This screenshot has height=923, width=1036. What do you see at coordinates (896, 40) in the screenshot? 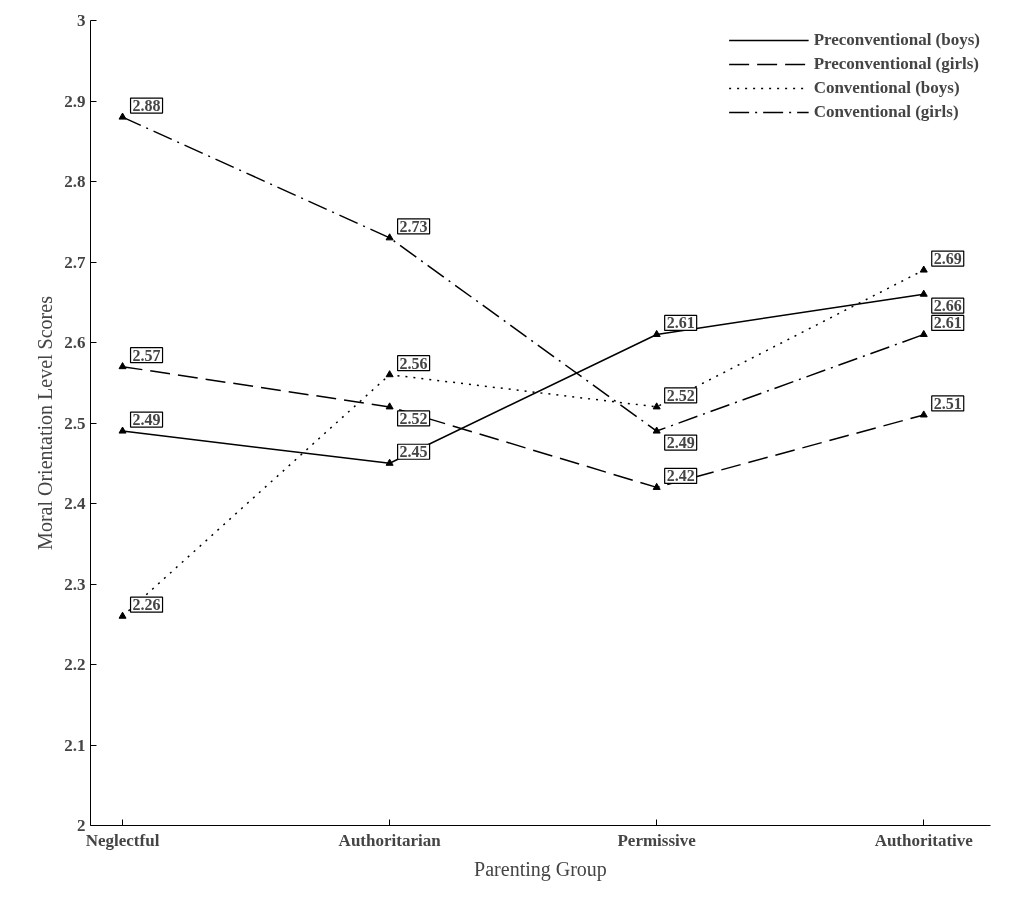
I see `legend-label: Preconventional (boys)` at bounding box center [896, 40].